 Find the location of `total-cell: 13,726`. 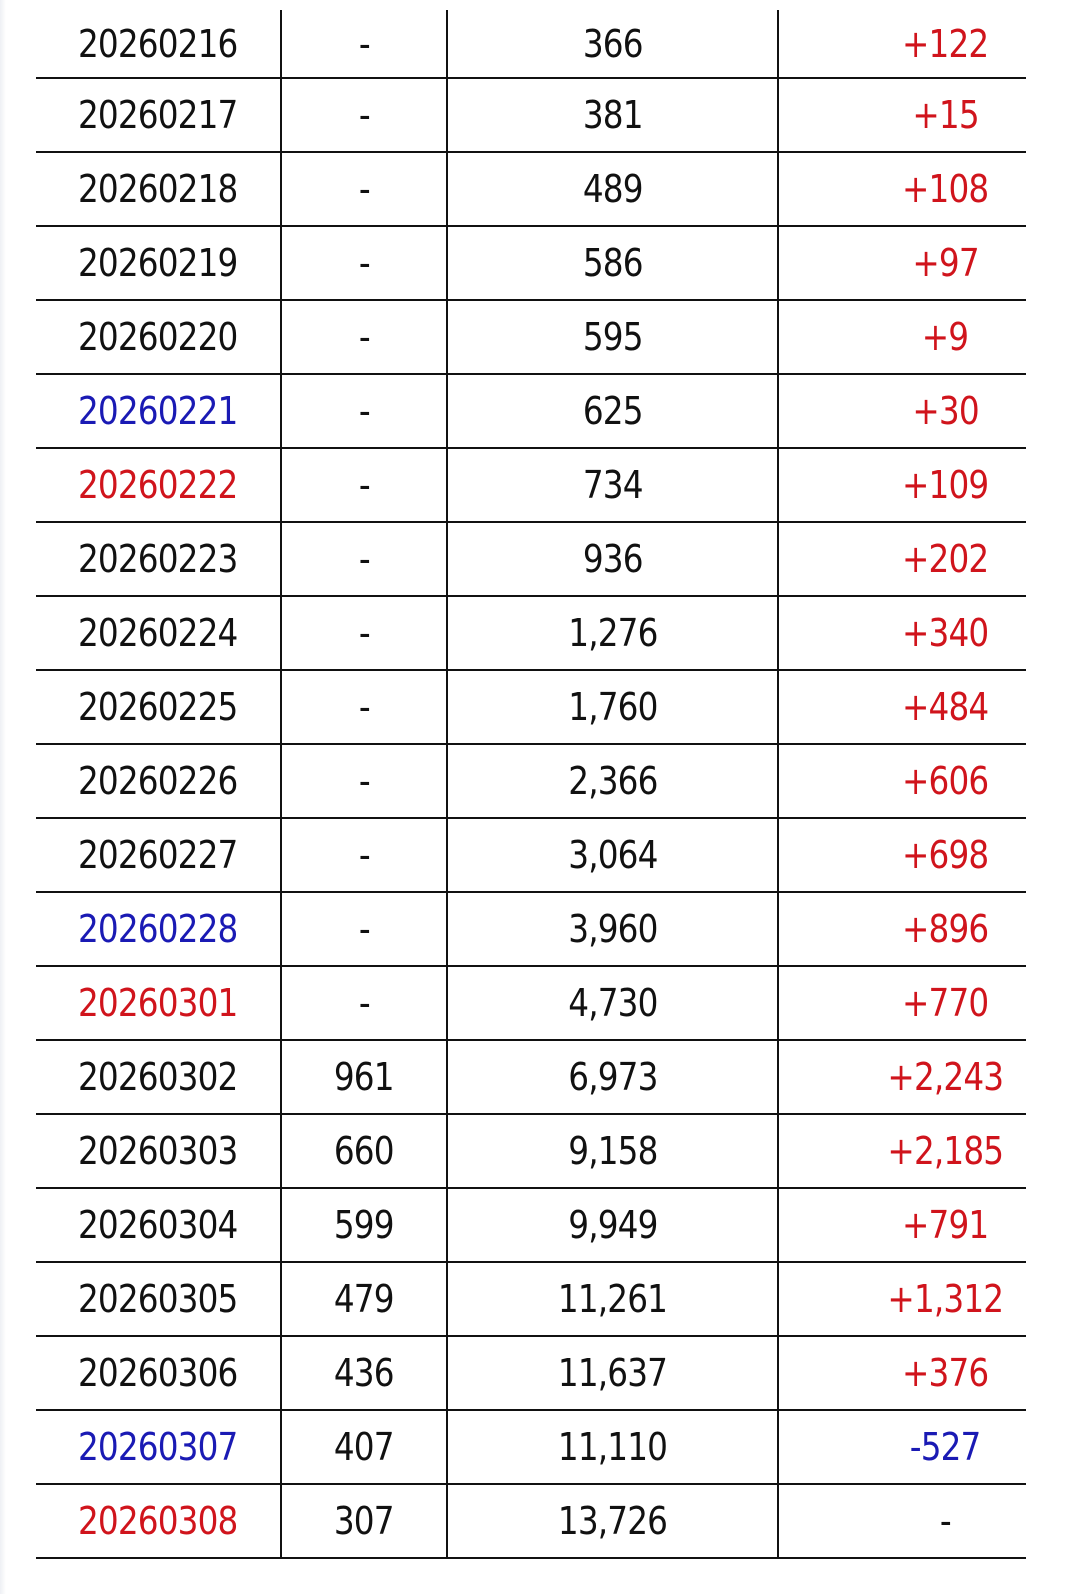

total-cell: 13,726 is located at coordinates (613, 1521).